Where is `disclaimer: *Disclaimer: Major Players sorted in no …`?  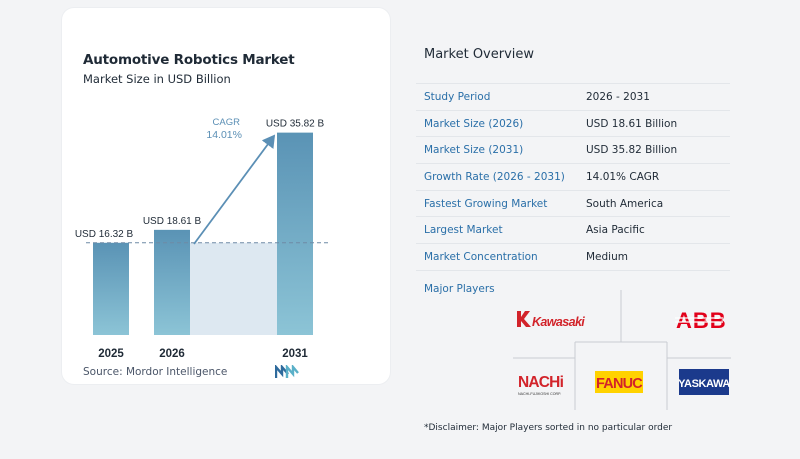 disclaimer: *Disclaimer: Major Players sorted in no … is located at coordinates (548, 428).